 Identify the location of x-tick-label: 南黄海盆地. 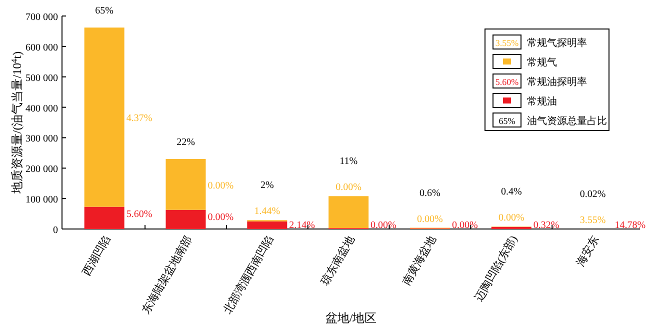
(419, 260).